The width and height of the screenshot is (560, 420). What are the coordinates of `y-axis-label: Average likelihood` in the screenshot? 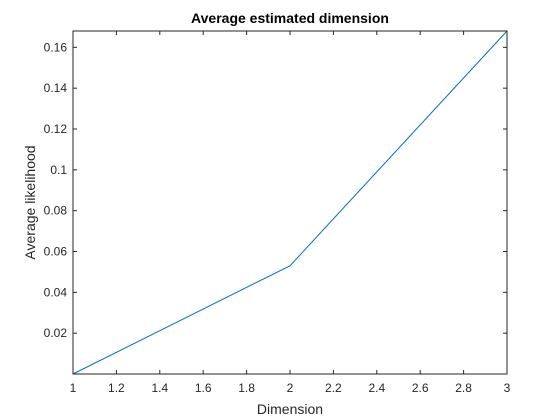 It's located at (30, 202).